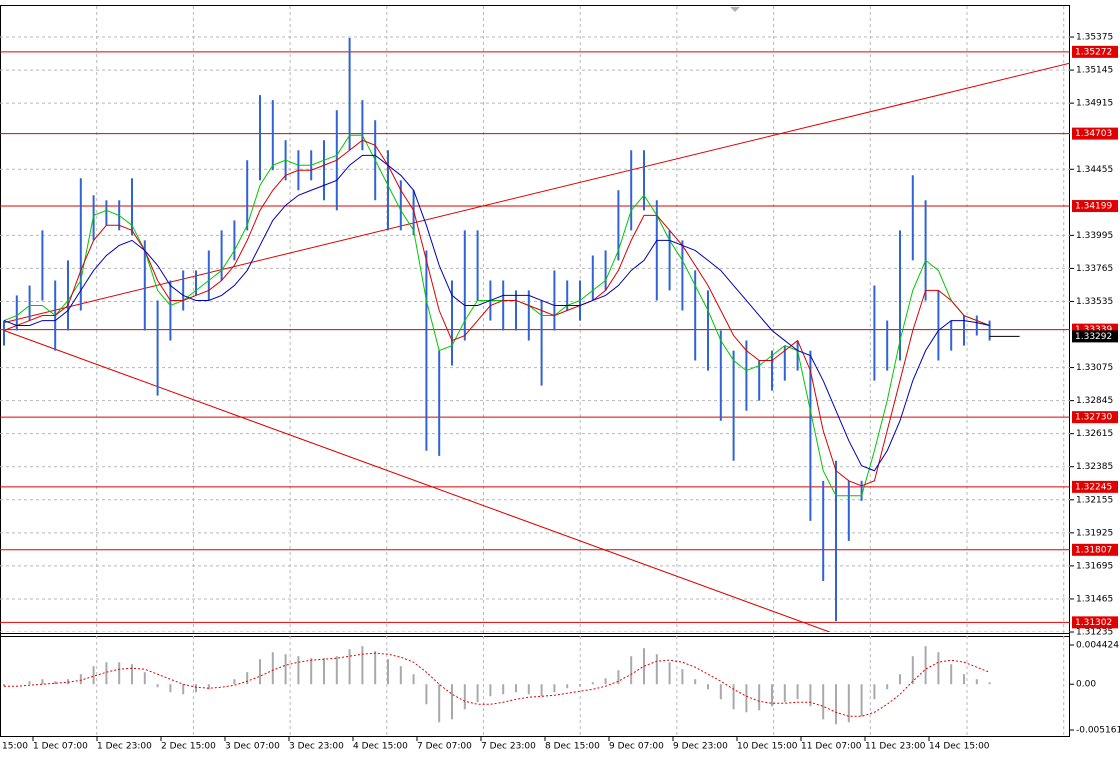  I want to click on level-label: 1.34703, so click(1093, 134).